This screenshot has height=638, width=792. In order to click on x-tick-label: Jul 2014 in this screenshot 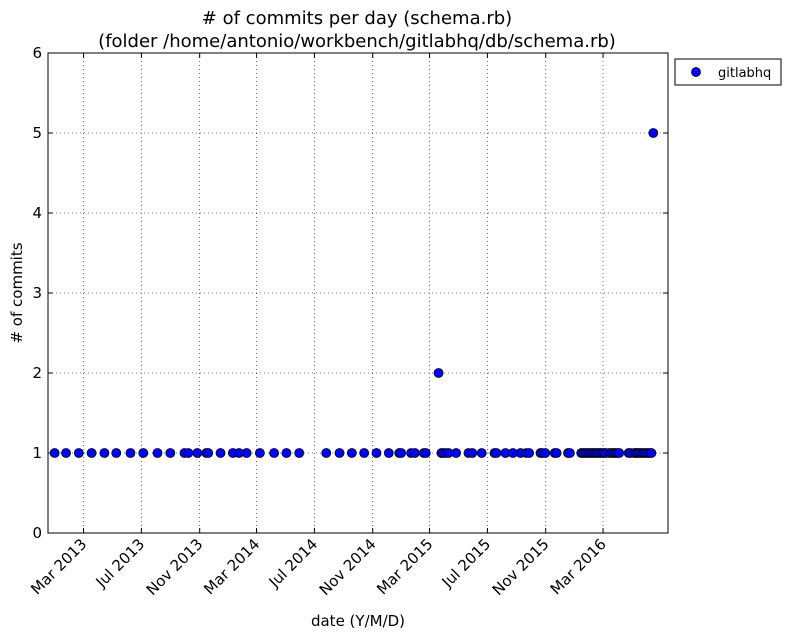, I will do `click(293, 563)`.